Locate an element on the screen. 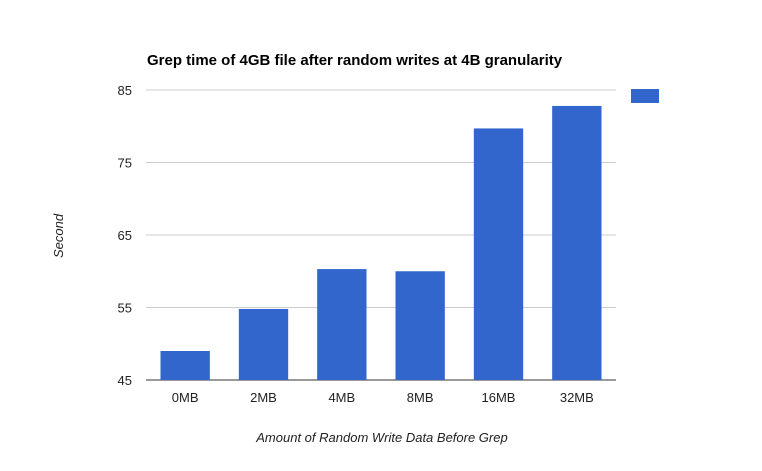  bar-8MB is located at coordinates (420, 325).